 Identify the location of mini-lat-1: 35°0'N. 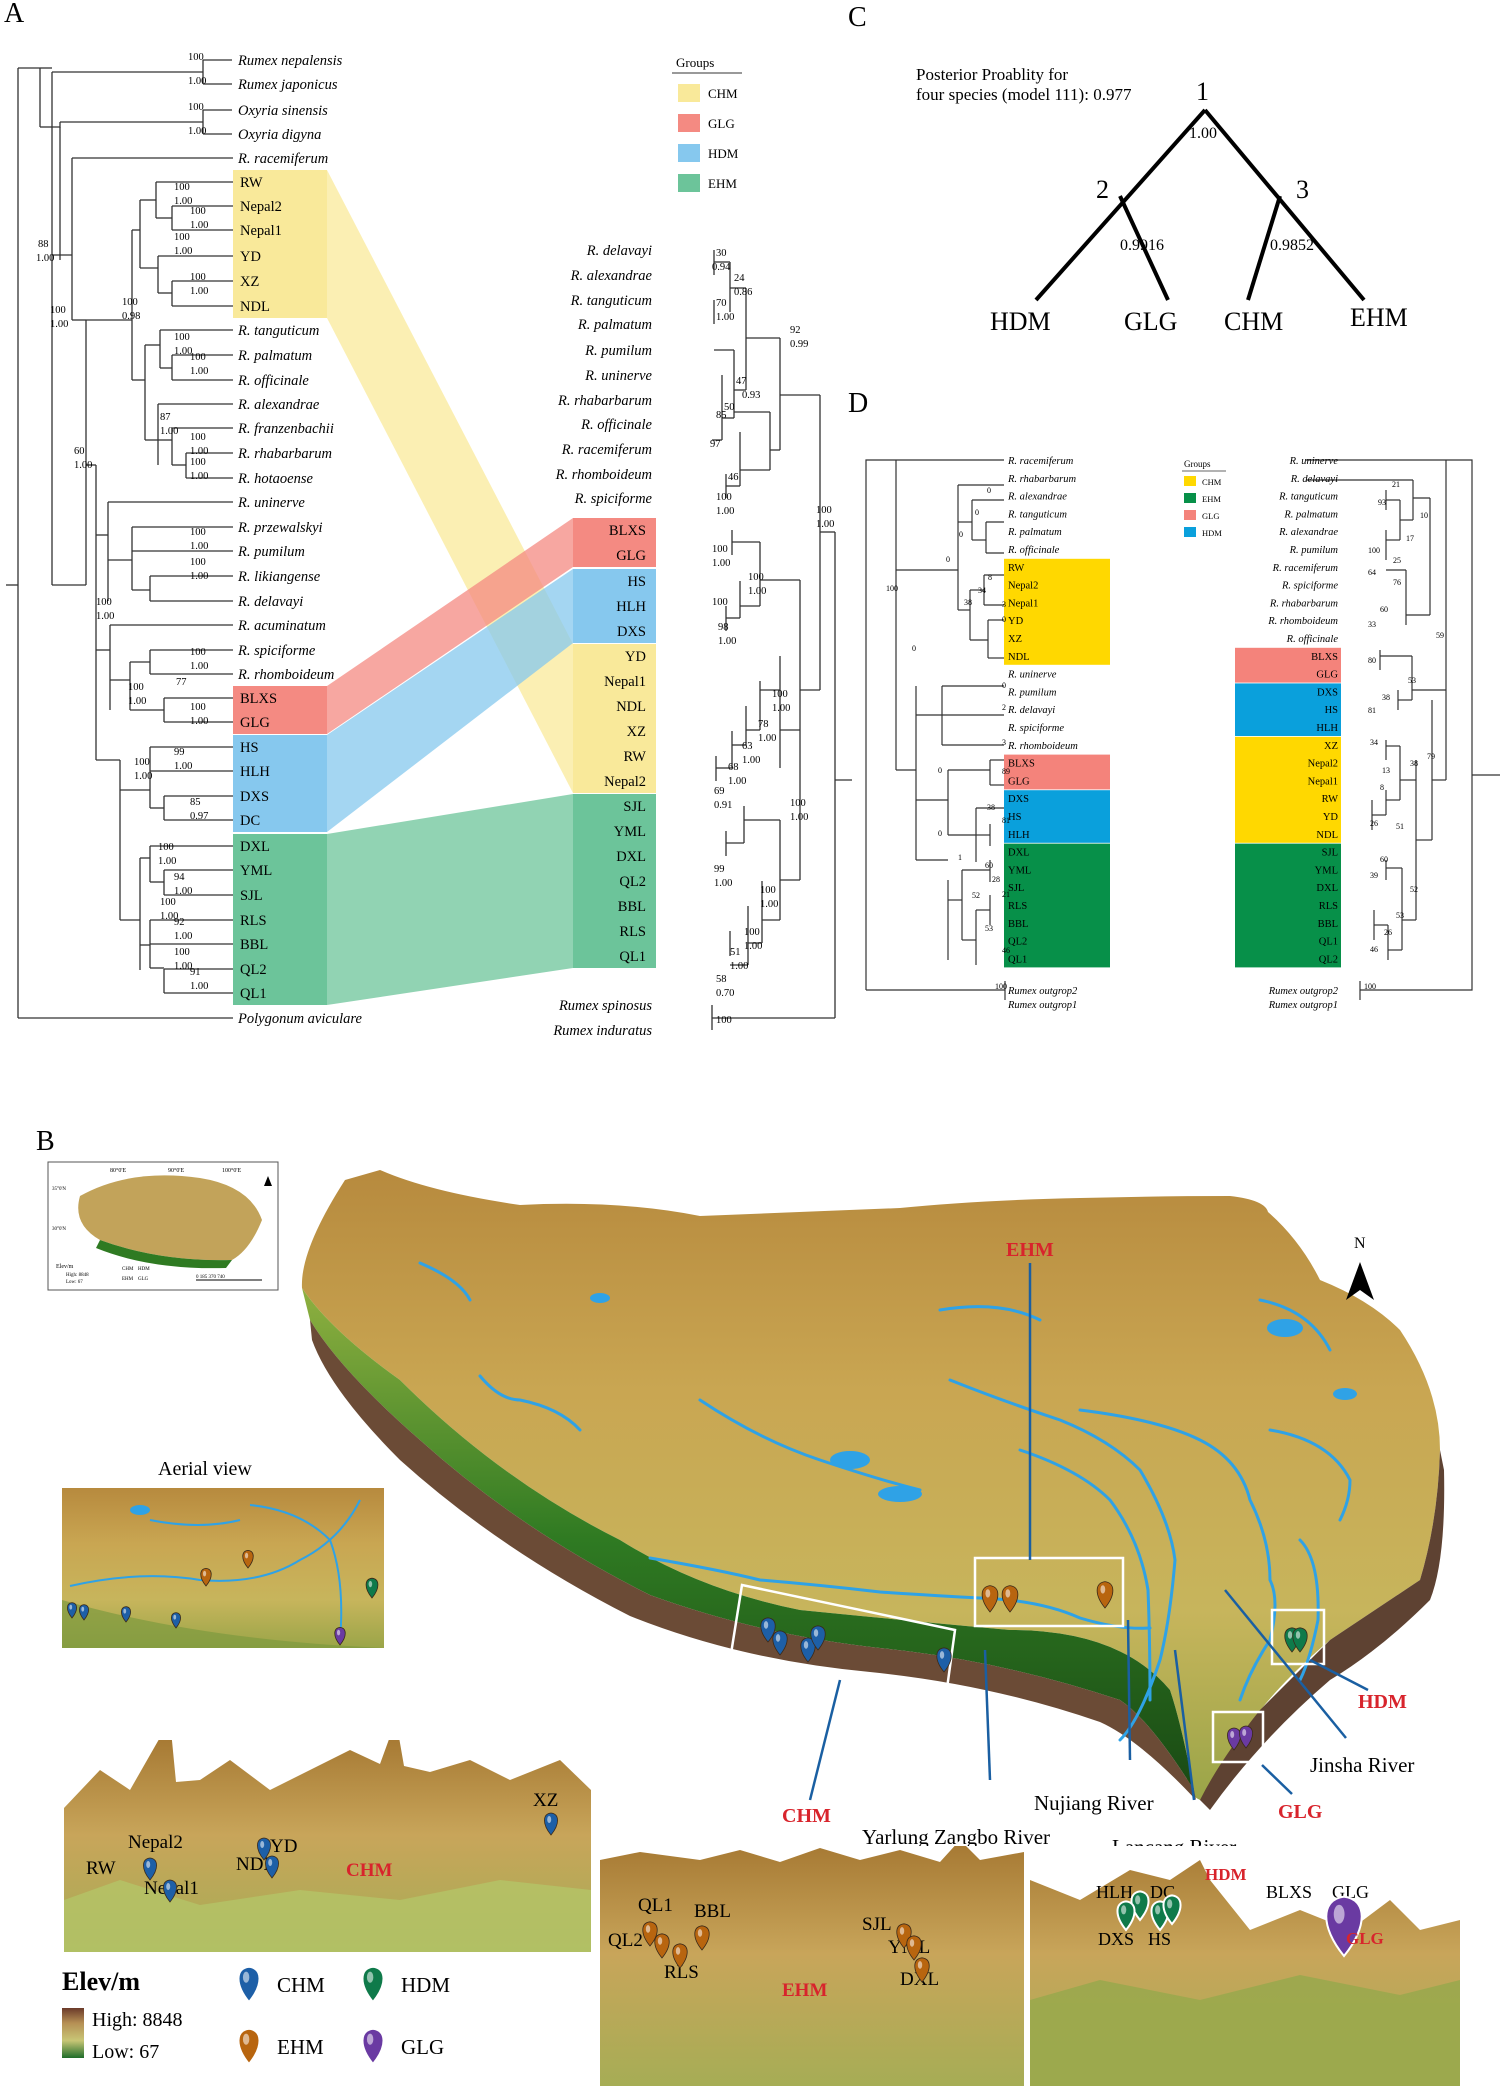
(59, 1189).